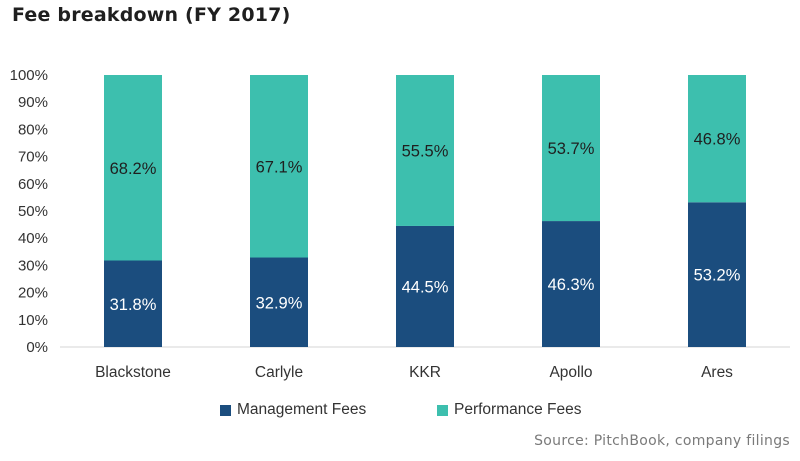  I want to click on bar-management-apollo, so click(571, 284).